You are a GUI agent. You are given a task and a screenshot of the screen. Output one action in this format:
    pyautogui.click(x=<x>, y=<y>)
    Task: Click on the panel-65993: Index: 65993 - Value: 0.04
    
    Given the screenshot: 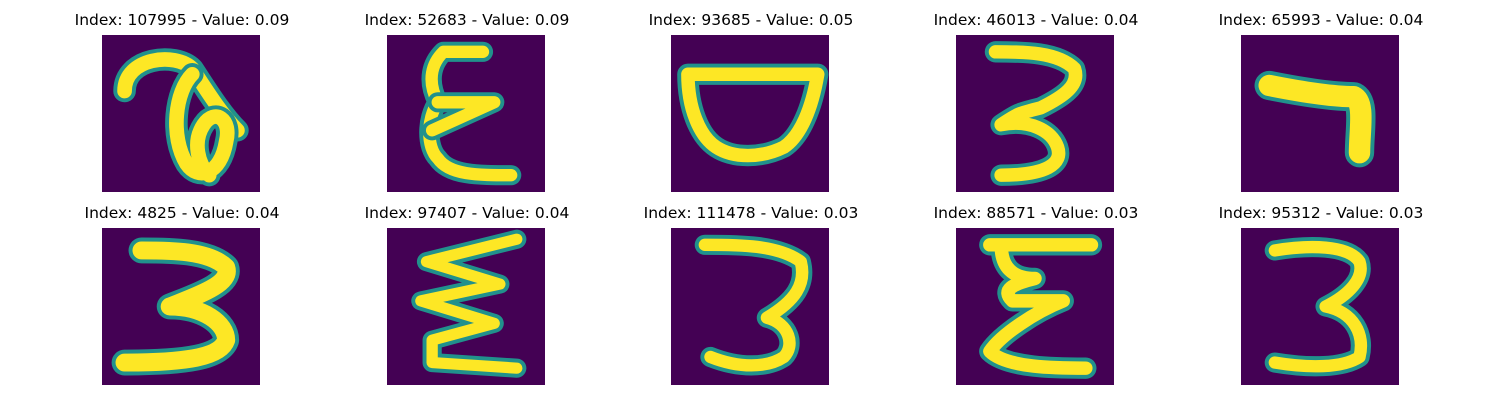 What is the action you would take?
    pyautogui.click(x=1321, y=100)
    